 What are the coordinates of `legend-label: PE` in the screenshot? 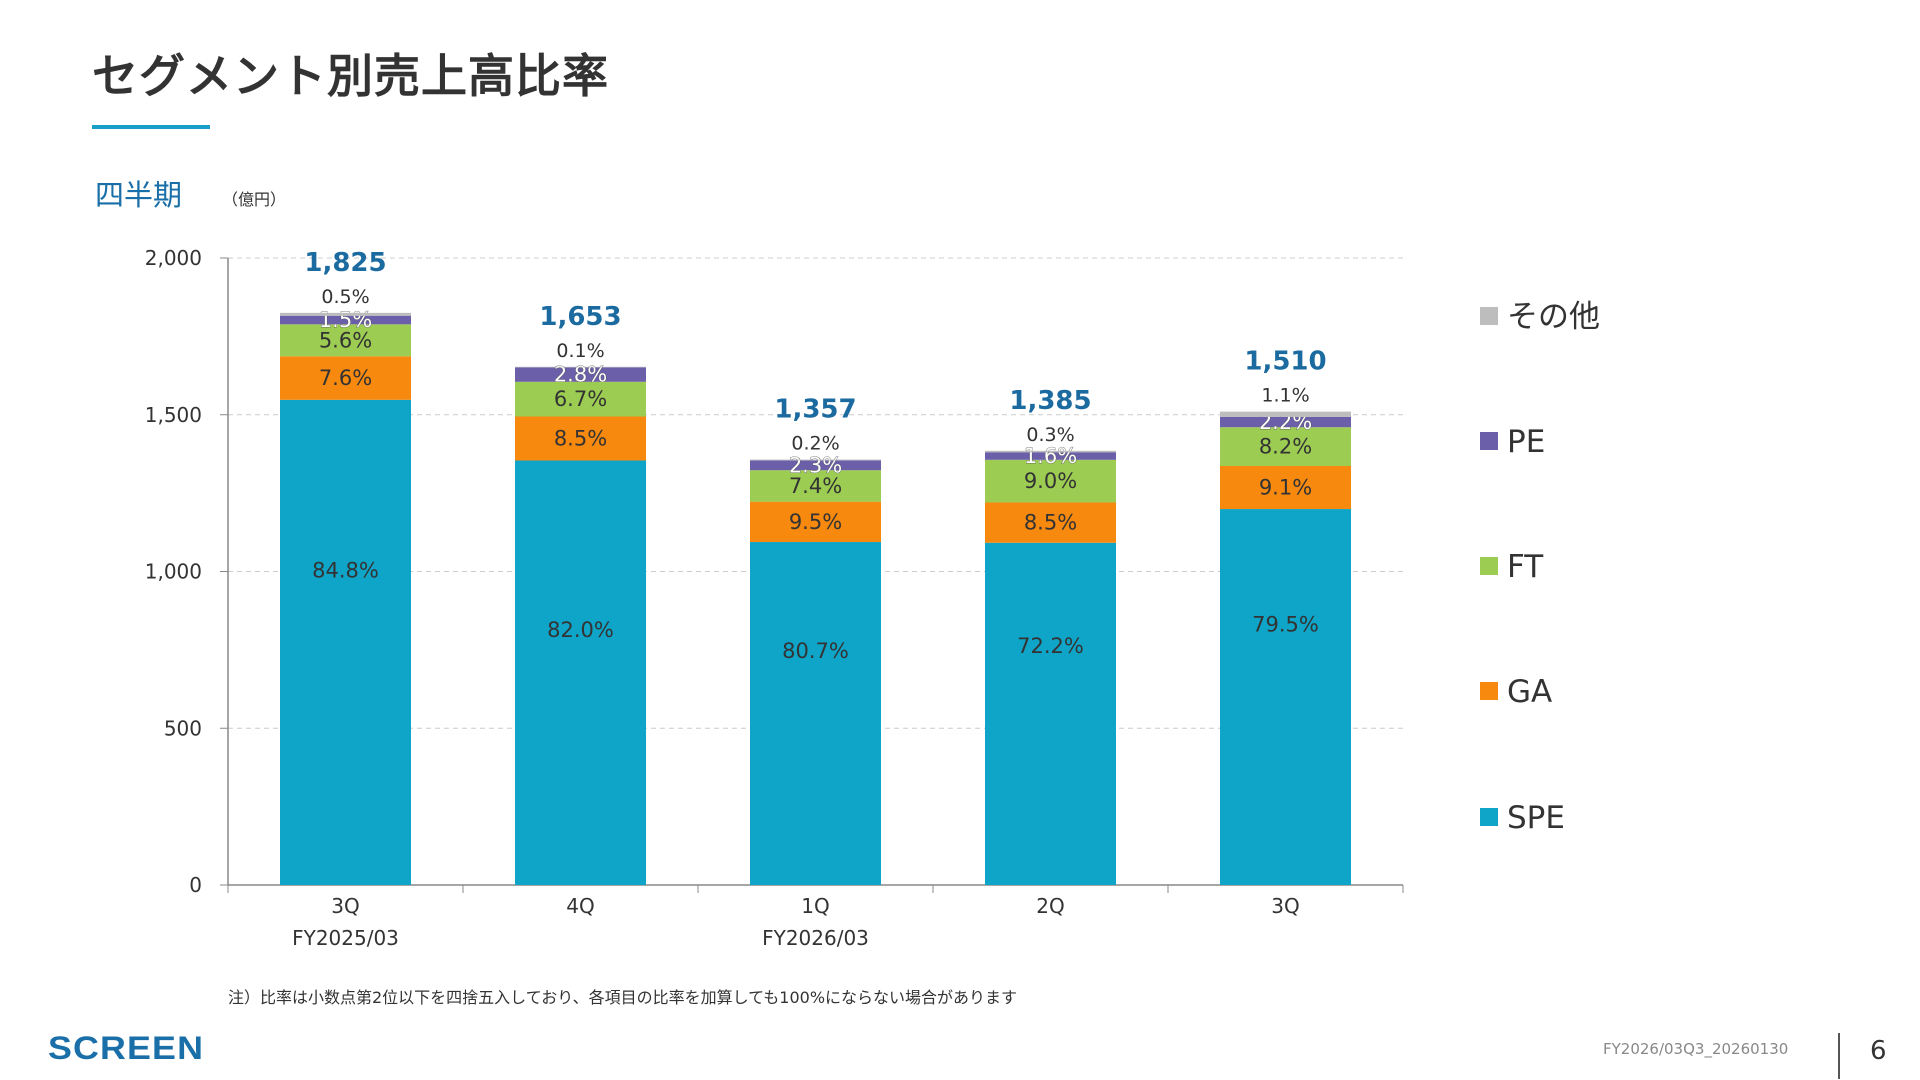 It's located at (1526, 442).